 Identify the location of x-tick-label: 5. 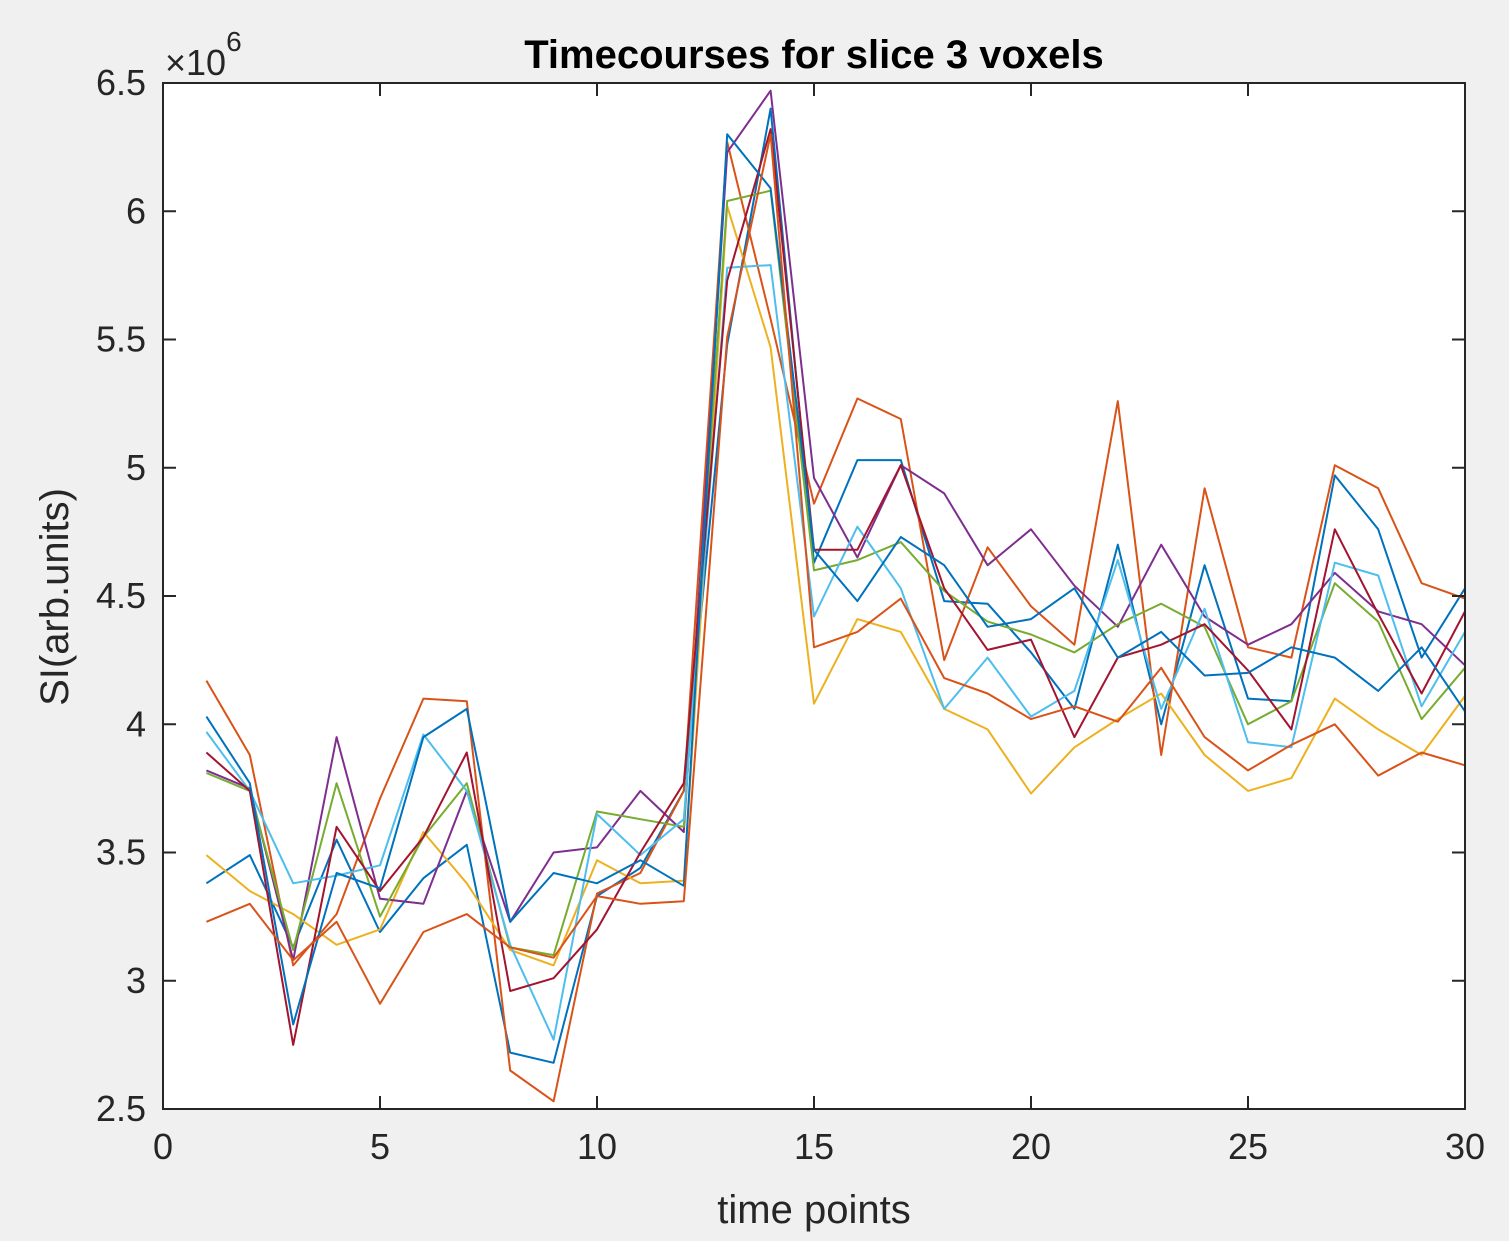
(380, 1146).